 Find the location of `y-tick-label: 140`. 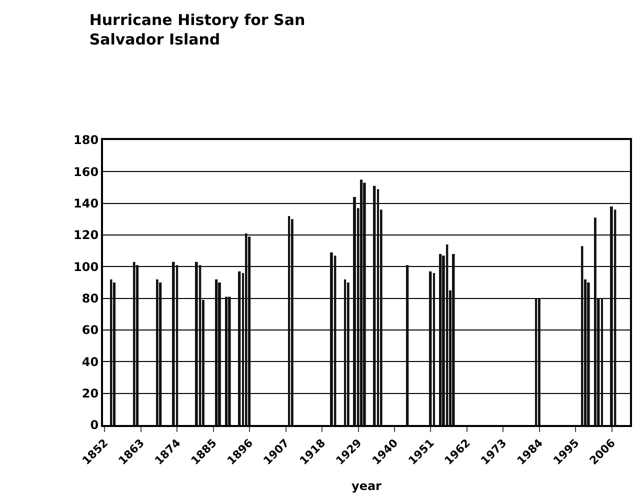

y-tick-label: 140 is located at coordinates (86, 203).